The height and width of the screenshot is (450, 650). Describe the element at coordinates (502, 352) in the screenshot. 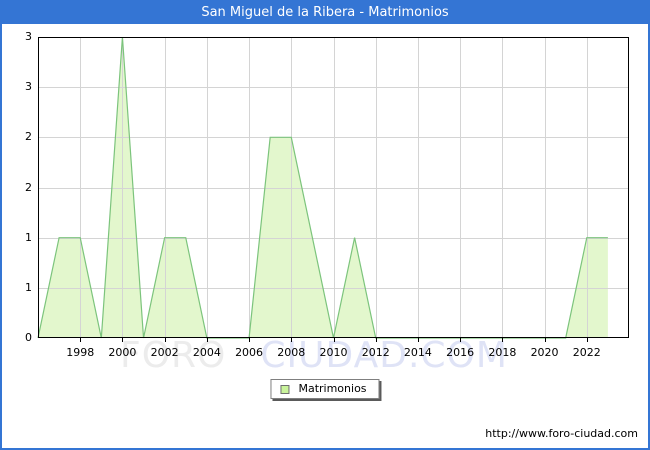

I see `x-tick-label: 2018` at that location.